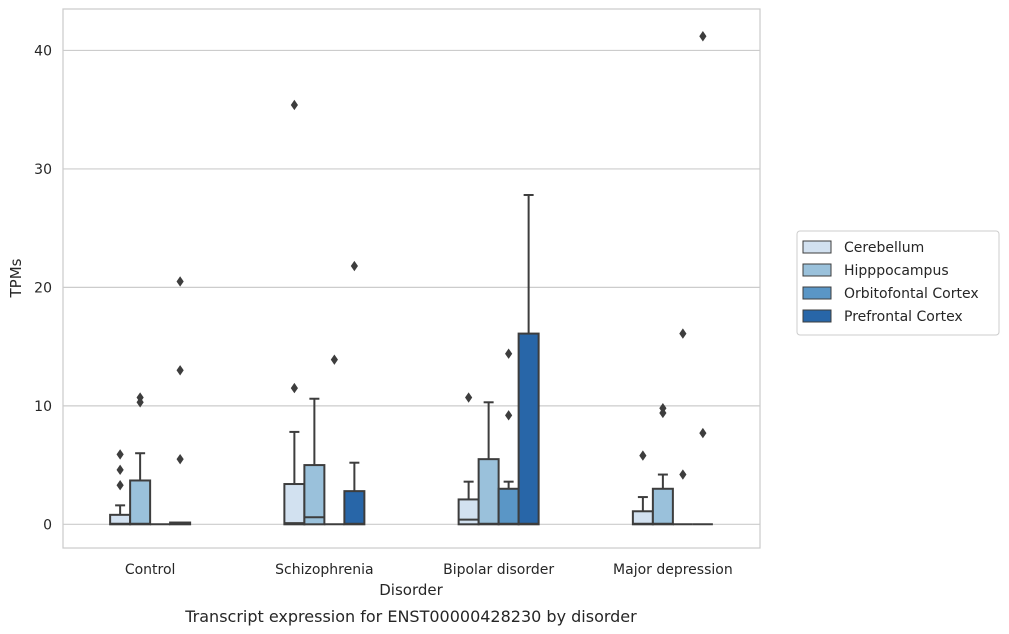 The width and height of the screenshot is (1009, 634). I want to click on y-axis-label: TPMs, so click(16, 278).